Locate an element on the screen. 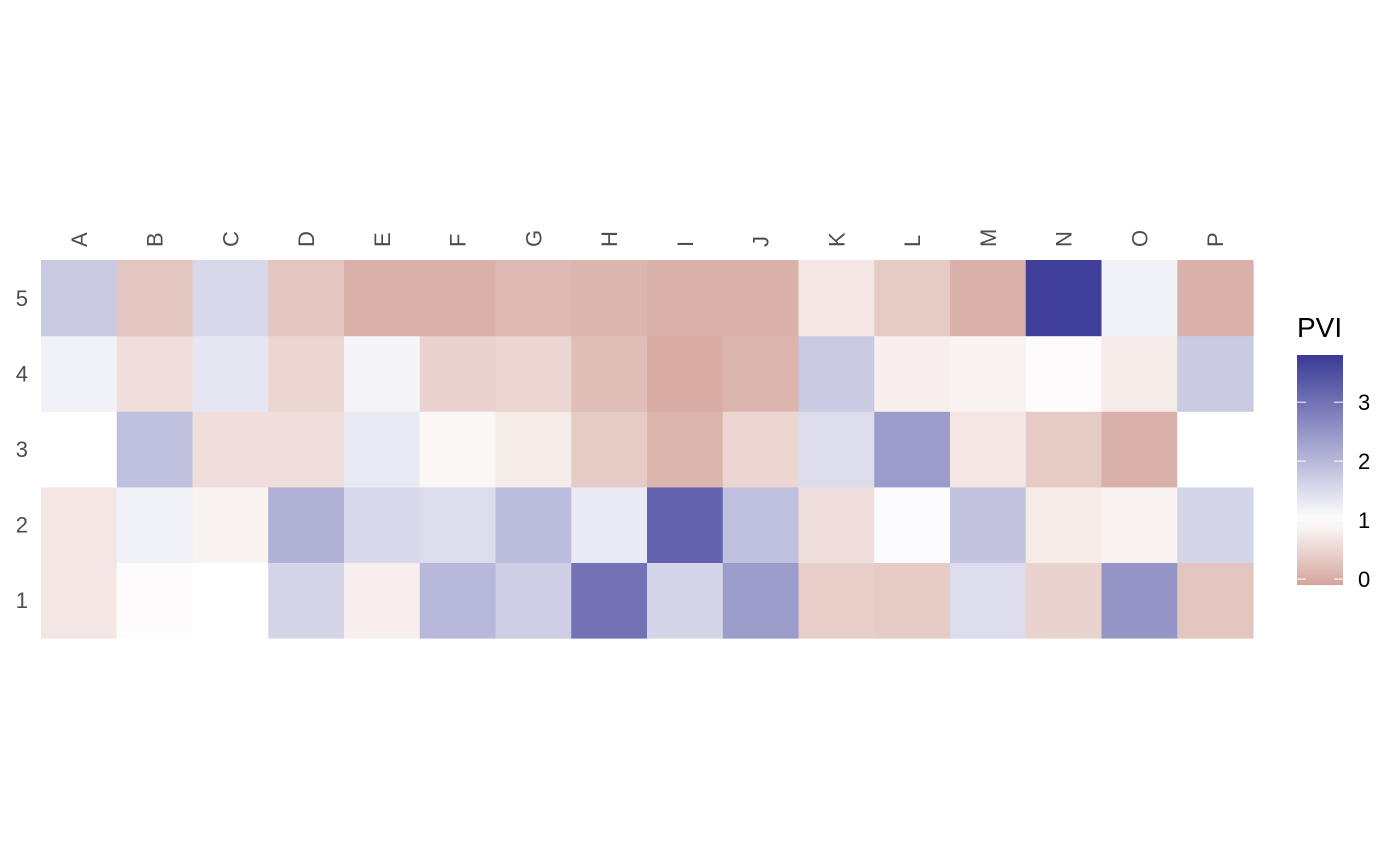  legend-ticks: 0 1 2 3 is located at coordinates (1333, 491).